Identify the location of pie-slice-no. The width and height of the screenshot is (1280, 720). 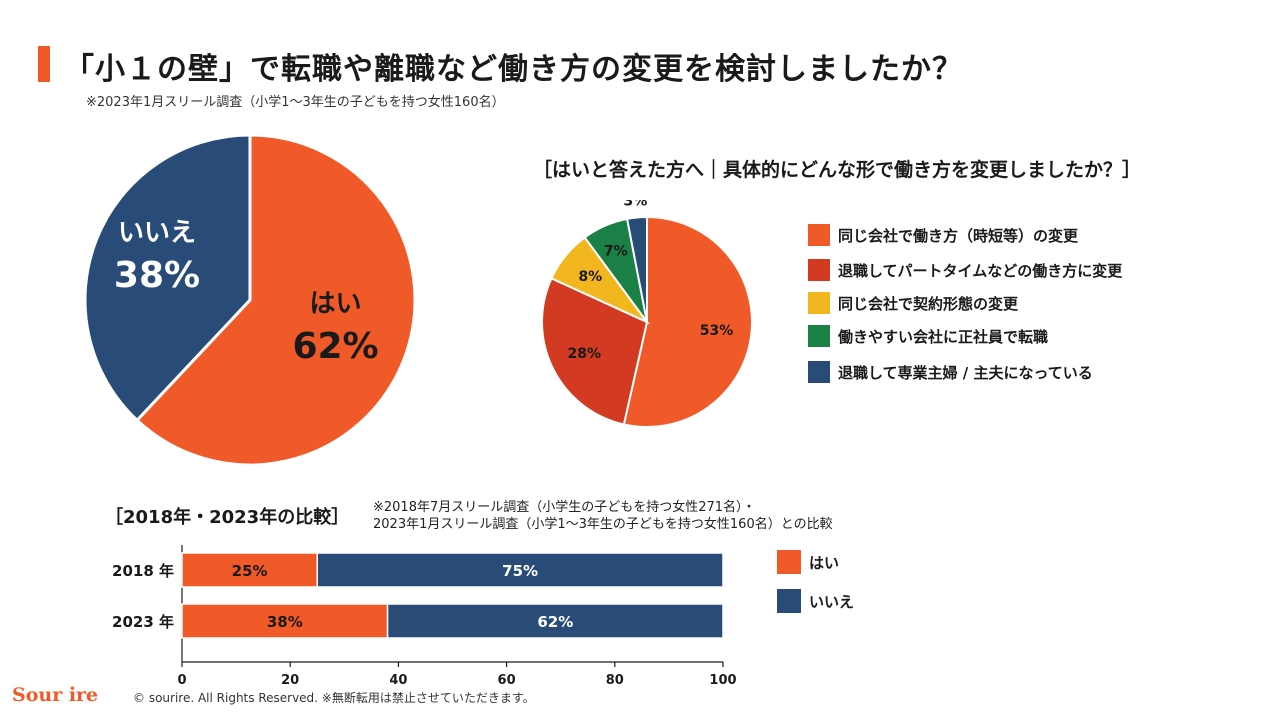
(167, 278).